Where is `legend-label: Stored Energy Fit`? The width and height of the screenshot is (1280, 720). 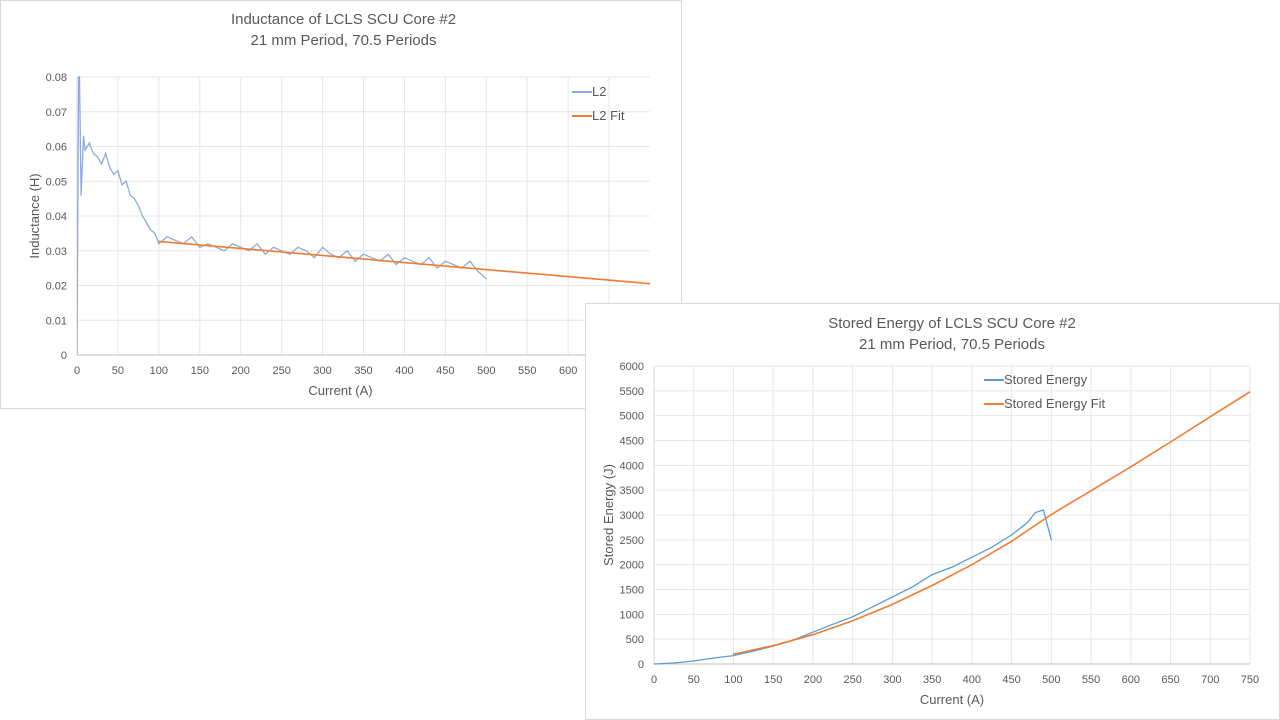
legend-label: Stored Energy Fit is located at coordinates (1055, 403).